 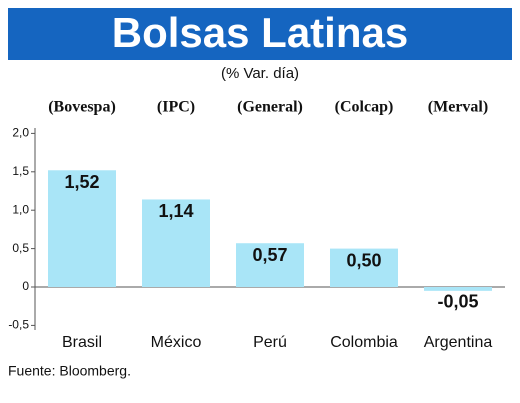 I want to click on index-label: (Colcap), so click(x=364, y=107).